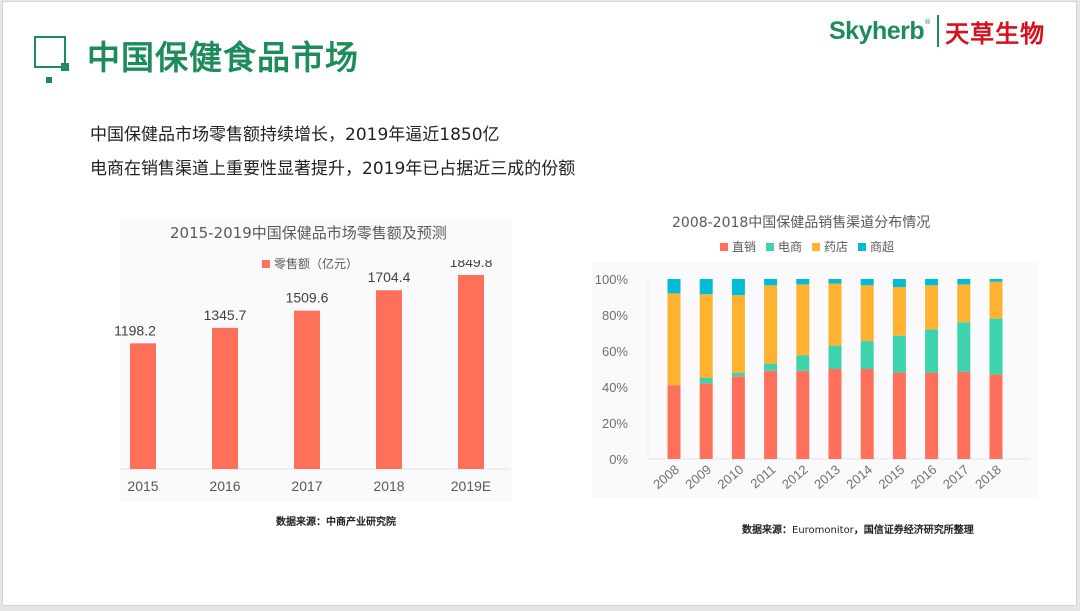 The image size is (1080, 611). What do you see at coordinates (932, 282) in the screenshot?
I see `segment-商超-2016` at bounding box center [932, 282].